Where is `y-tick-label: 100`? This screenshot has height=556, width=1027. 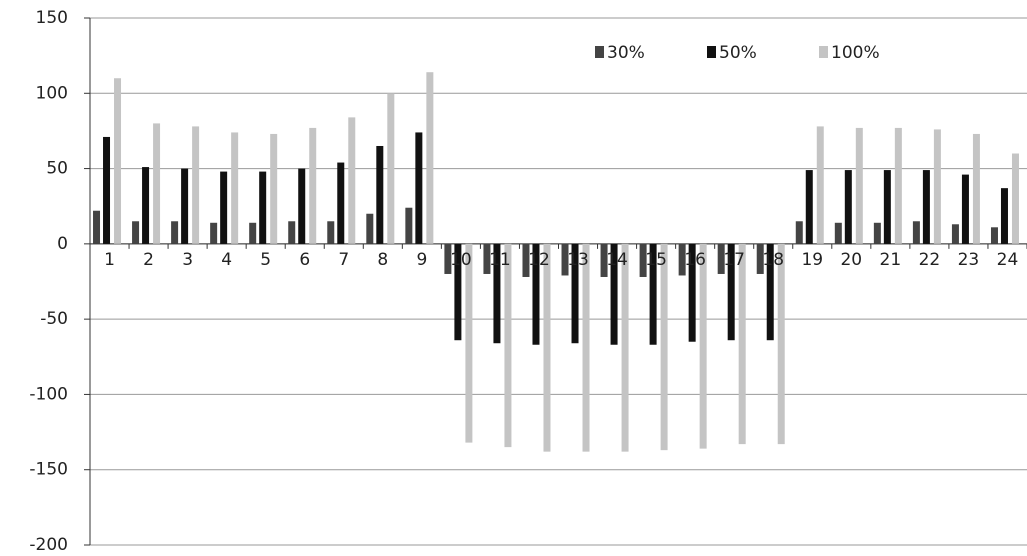 y-tick-label: 100 is located at coordinates (52, 93).